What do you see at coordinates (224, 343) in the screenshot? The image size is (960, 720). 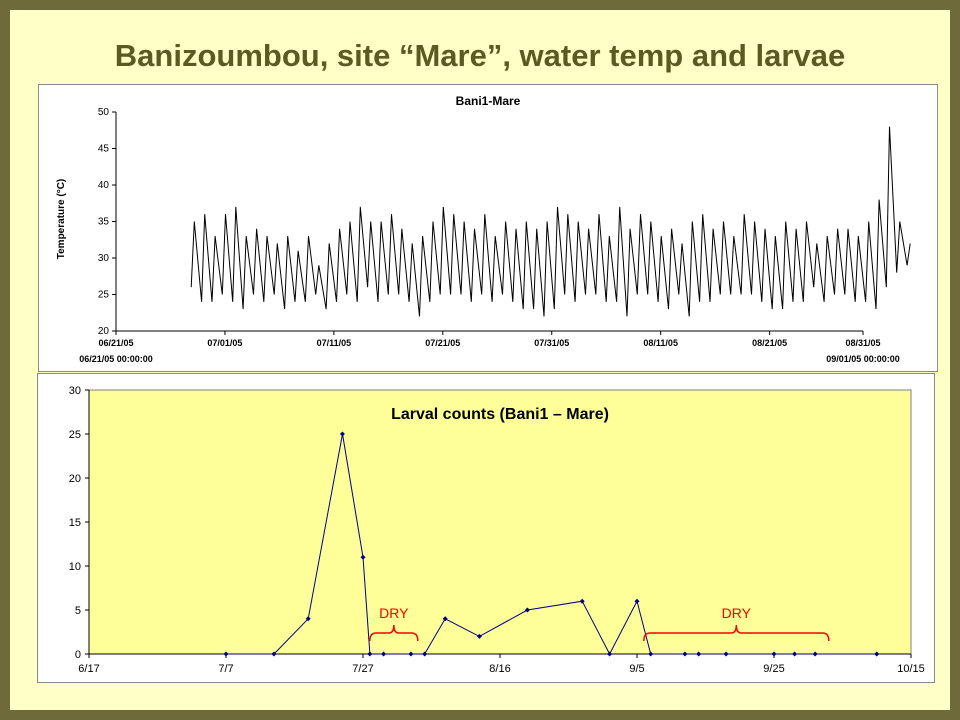 I see `temperature-x-tick-label: 07/01/05` at bounding box center [224, 343].